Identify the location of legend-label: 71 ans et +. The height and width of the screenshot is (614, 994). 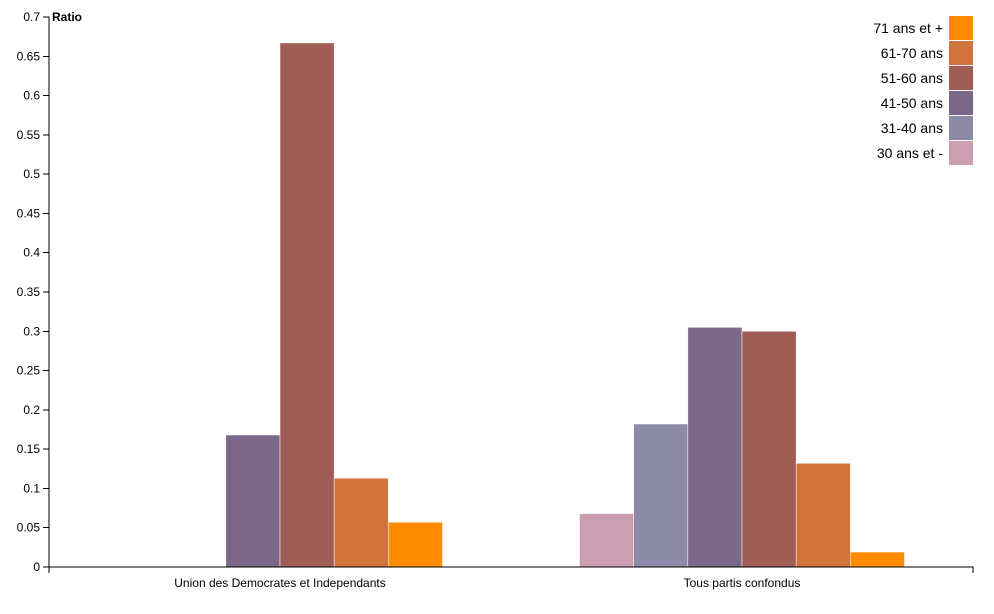
(908, 28).